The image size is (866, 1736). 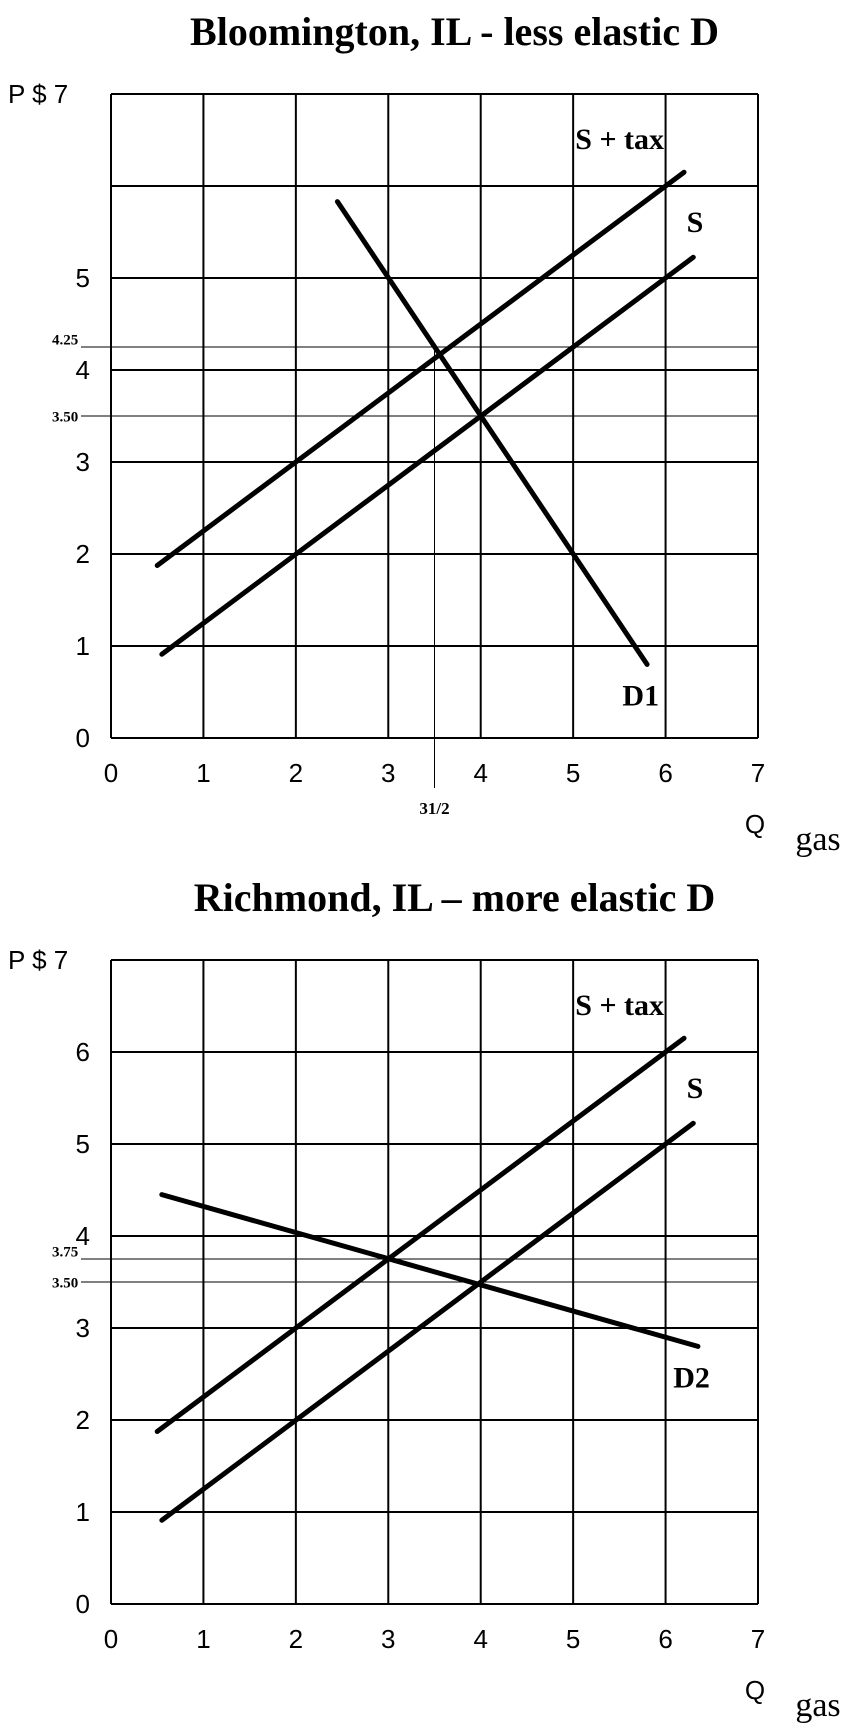 What do you see at coordinates (83, 1052) in the screenshot?
I see `y-tick-label: 6` at bounding box center [83, 1052].